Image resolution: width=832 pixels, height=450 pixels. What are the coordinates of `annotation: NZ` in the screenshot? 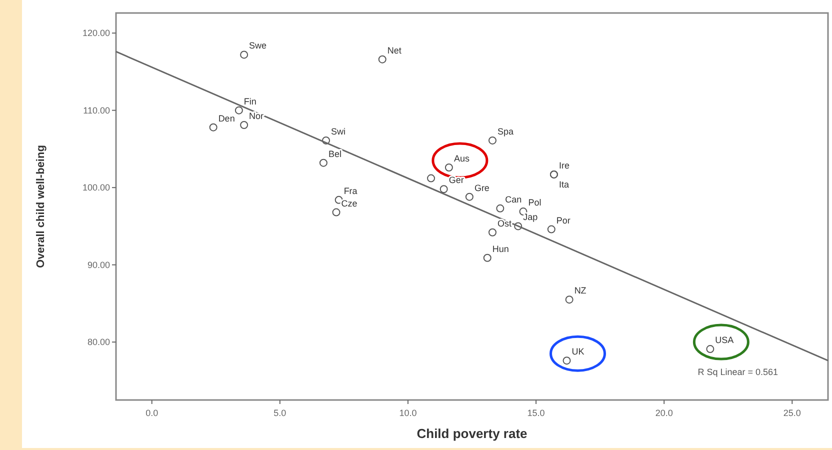 It's located at (580, 291).